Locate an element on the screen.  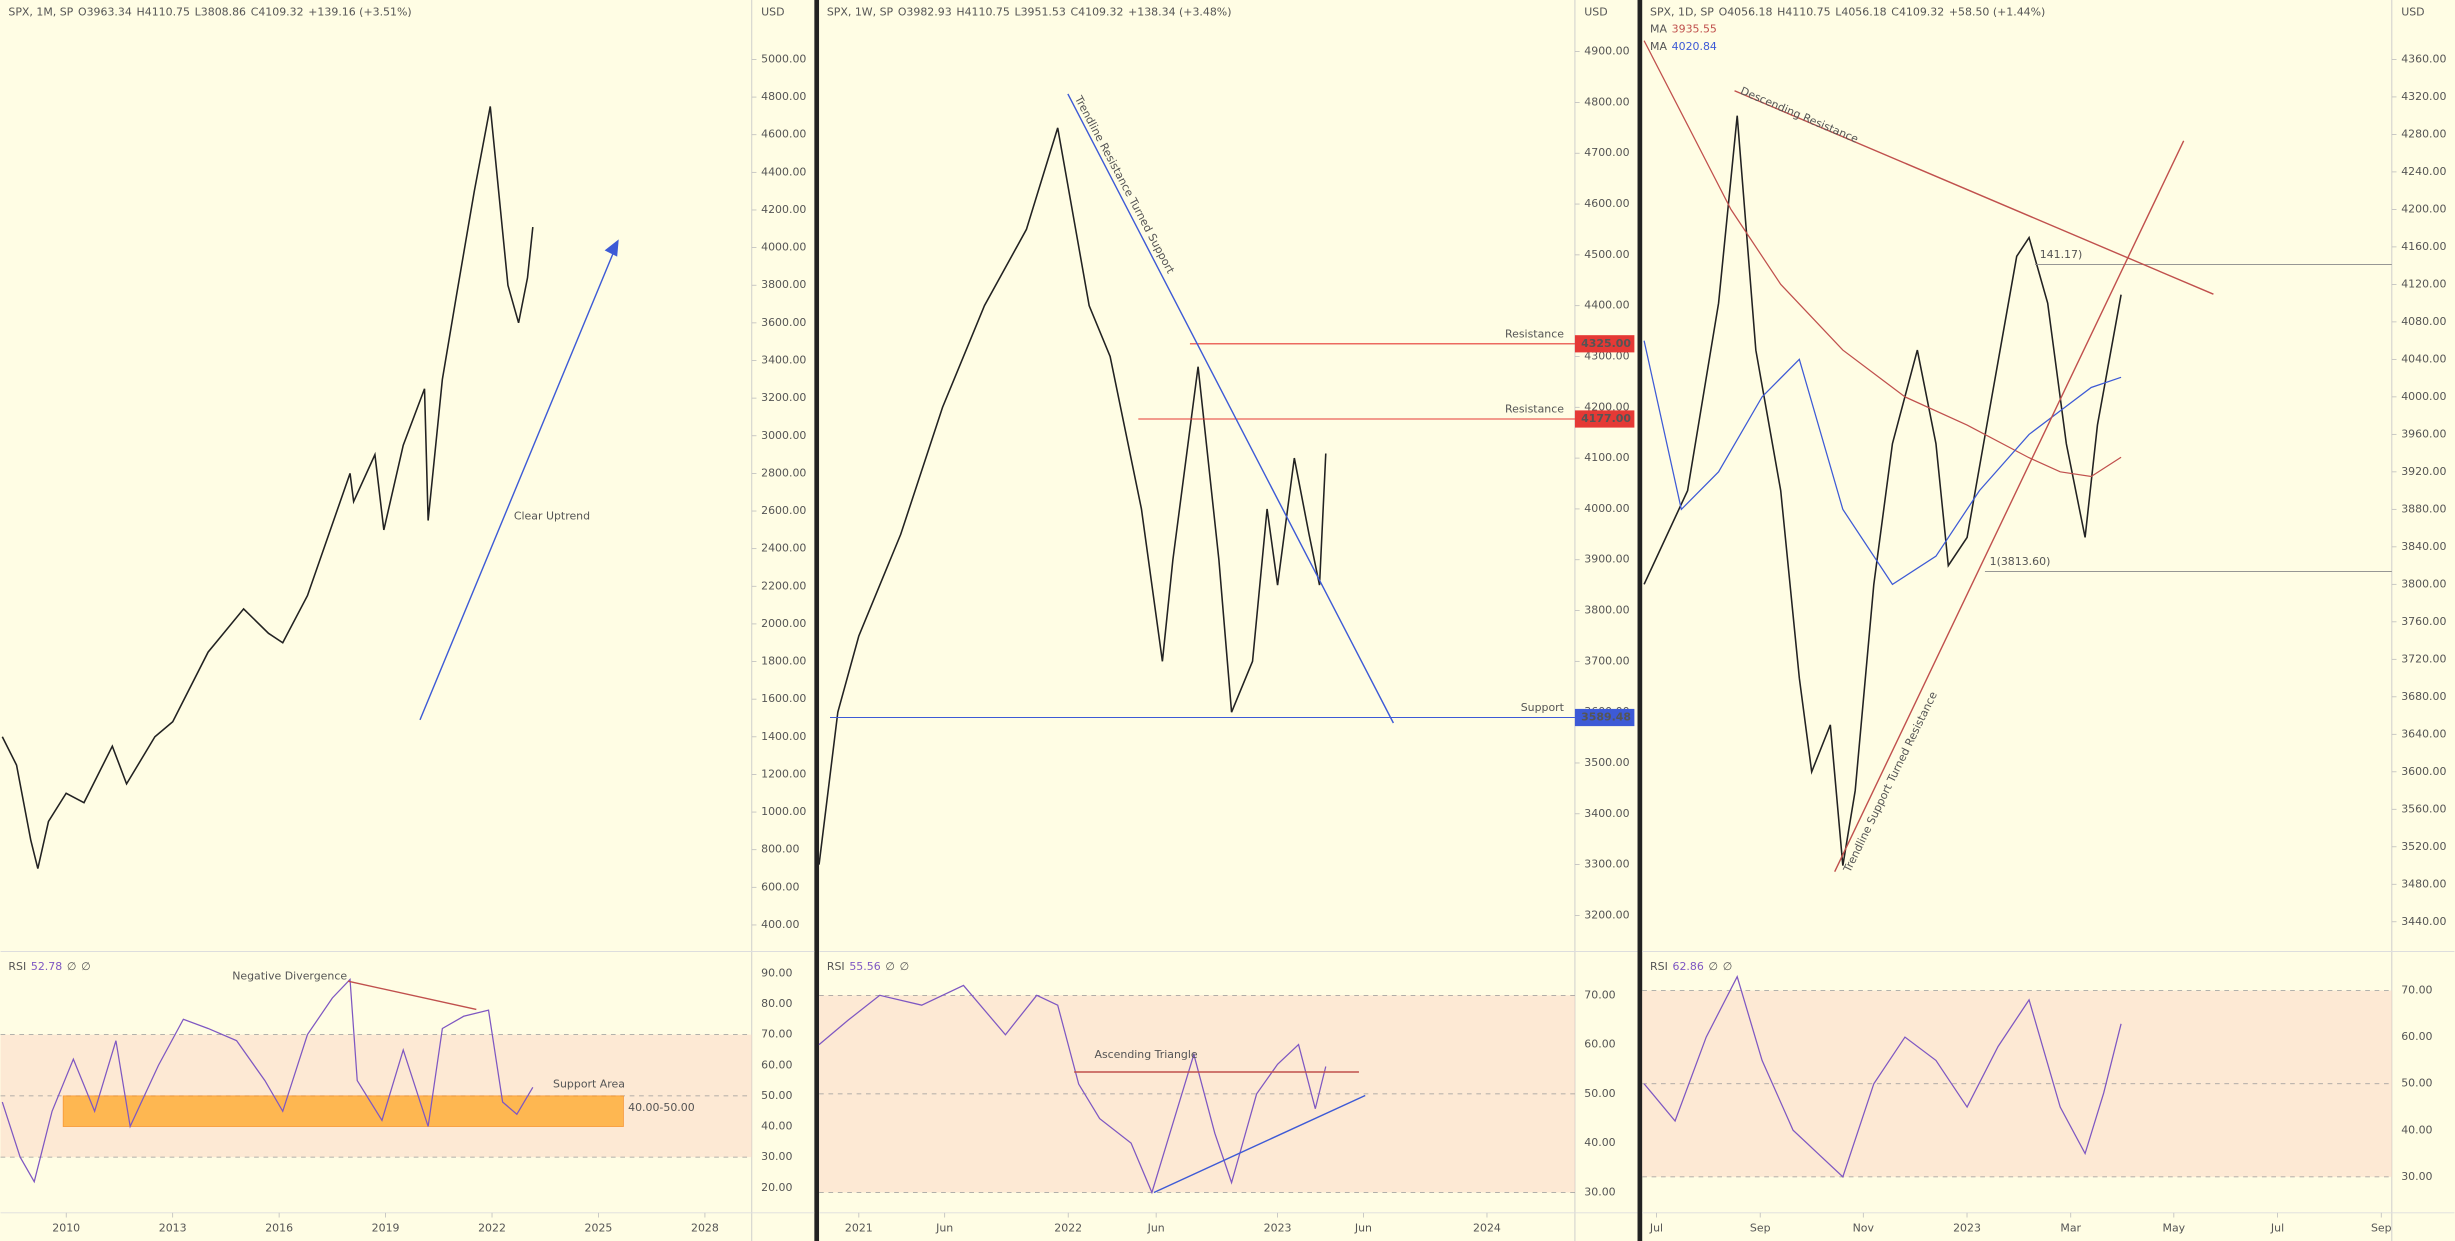
rsi-tick-label: 60.00 is located at coordinates (2416, 1036).